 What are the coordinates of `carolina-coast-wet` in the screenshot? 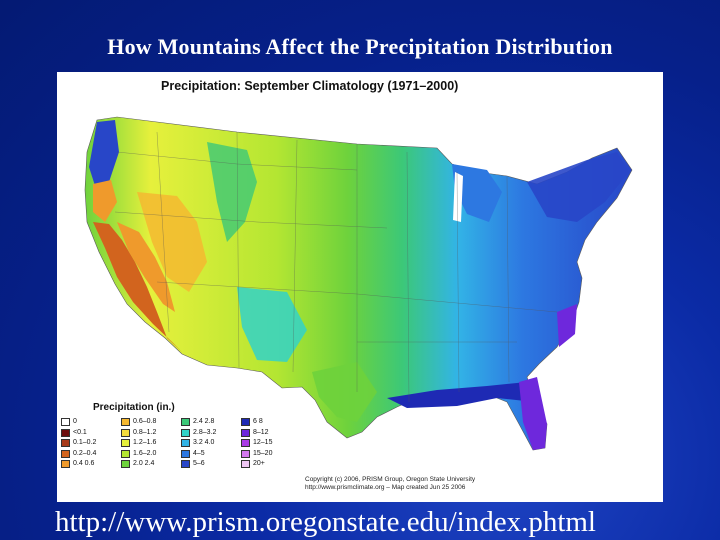 It's located at (567, 325).